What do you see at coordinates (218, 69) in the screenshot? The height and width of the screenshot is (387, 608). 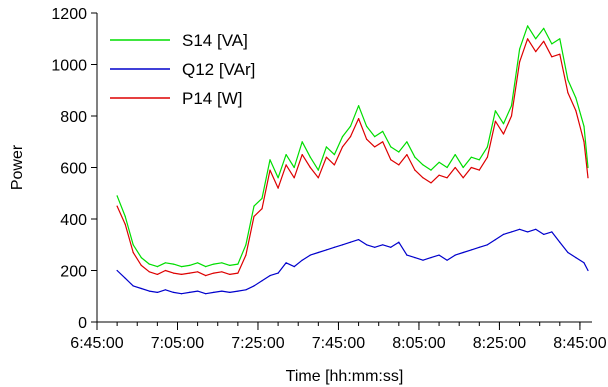 I see `legend-label: Q12 [VAr]` at bounding box center [218, 69].